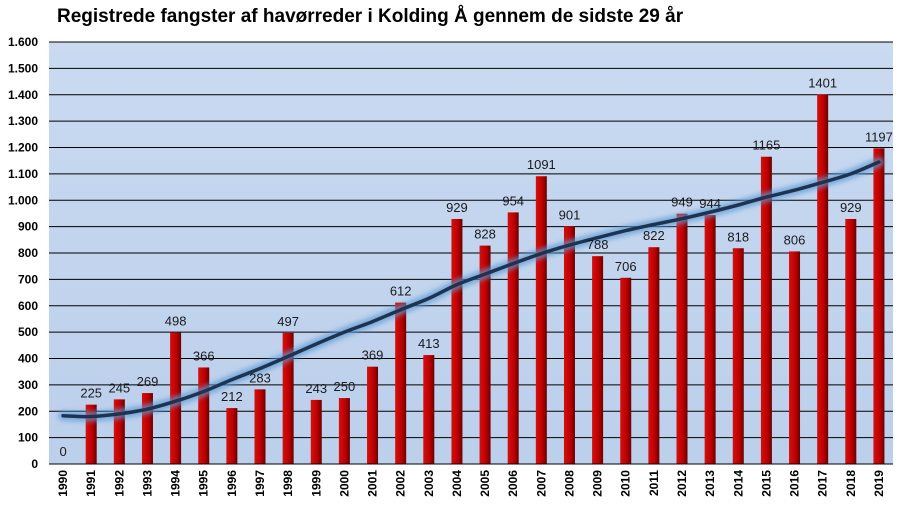 The width and height of the screenshot is (900, 507). What do you see at coordinates (316, 431) in the screenshot?
I see `bar-1999` at bounding box center [316, 431].